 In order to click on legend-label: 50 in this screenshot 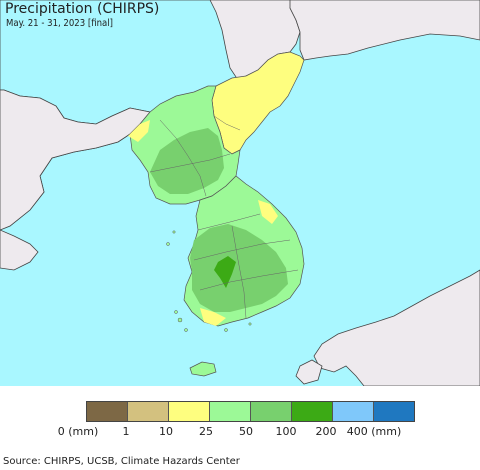, I will do `click(246, 431)`.